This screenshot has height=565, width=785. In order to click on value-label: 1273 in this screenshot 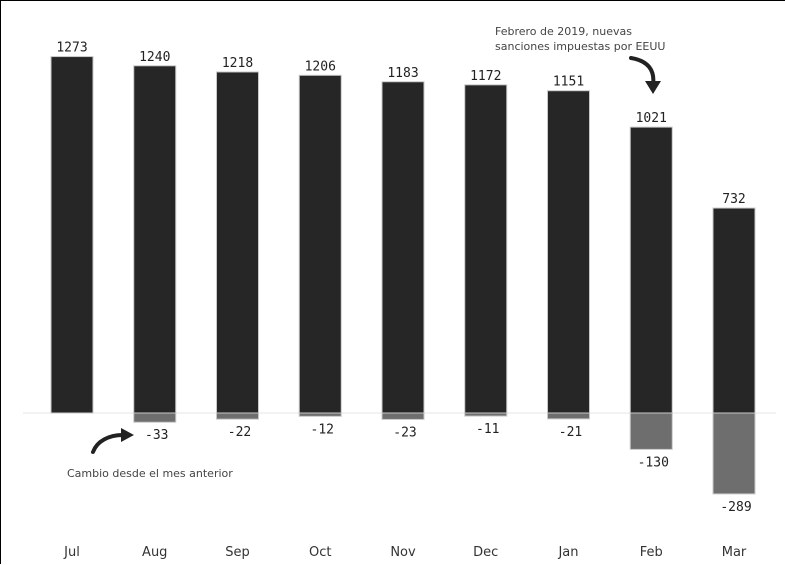, I will do `click(71, 48)`.